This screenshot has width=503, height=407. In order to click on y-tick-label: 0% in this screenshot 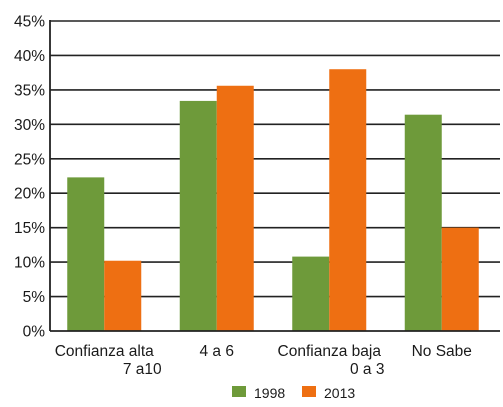, I will do `click(34, 332)`.